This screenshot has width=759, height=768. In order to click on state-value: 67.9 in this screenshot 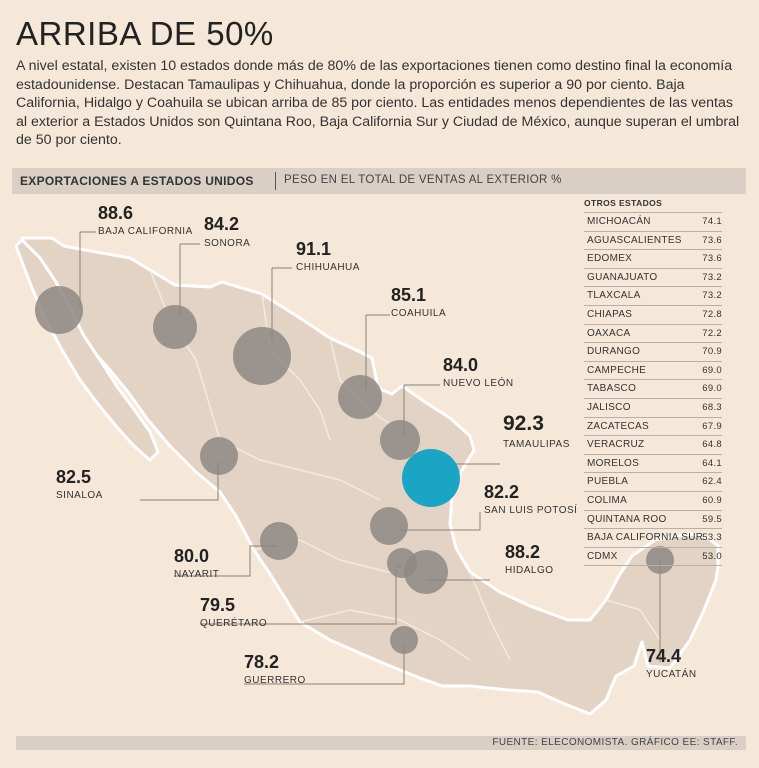, I will do `click(712, 426)`.